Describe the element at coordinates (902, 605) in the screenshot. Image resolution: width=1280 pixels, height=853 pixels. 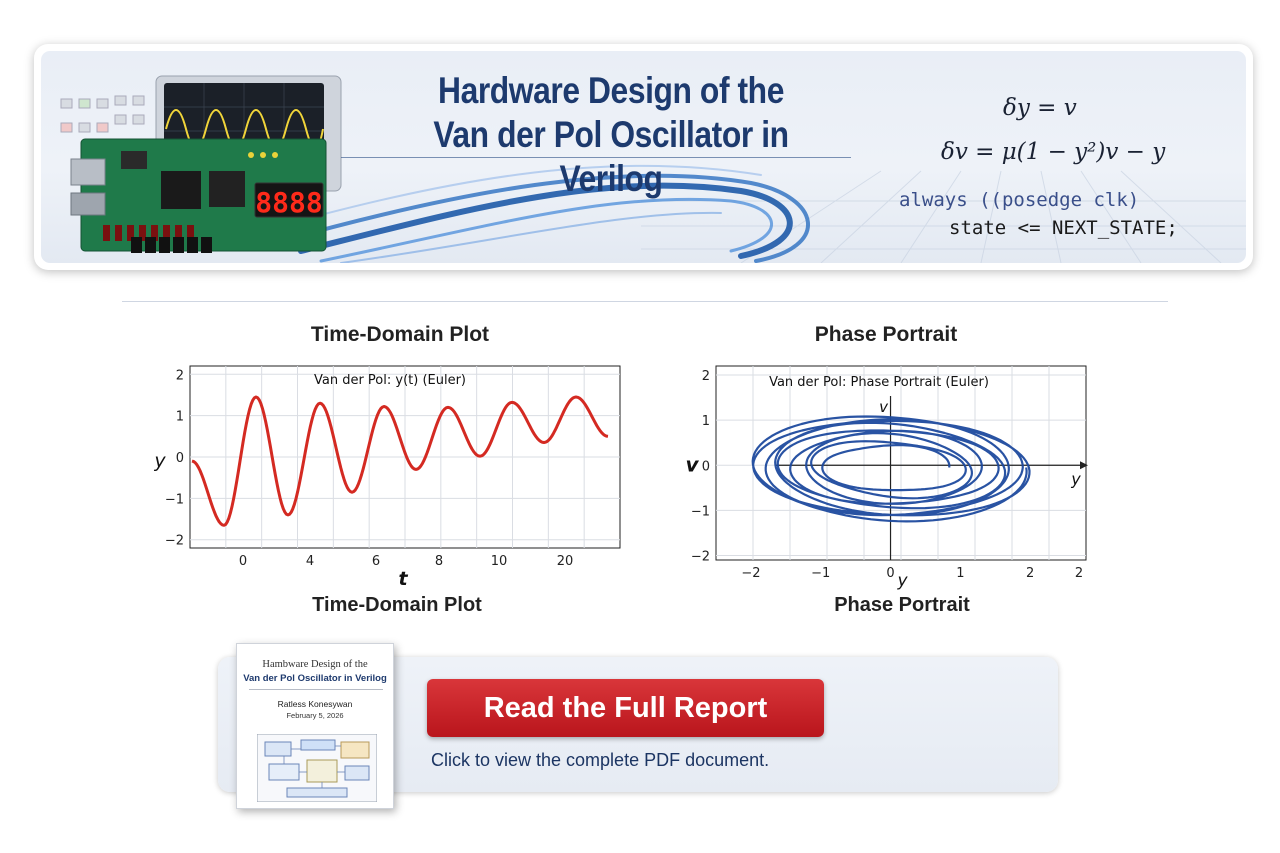
I see `phase-plot-caption: Phase Portrait` at that location.